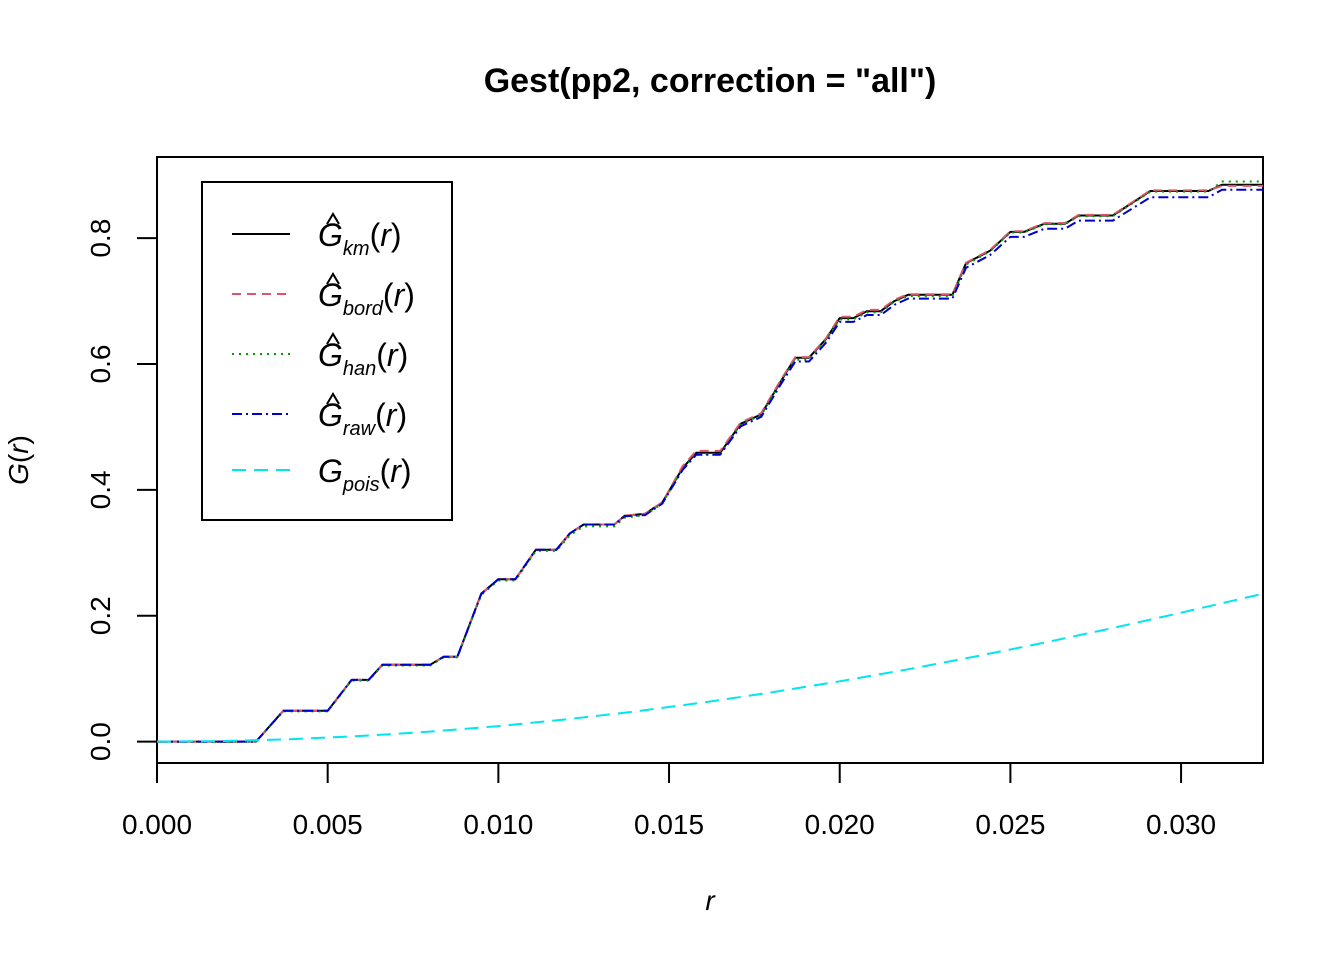 Image resolution: width=1344 pixels, height=965 pixels. I want to click on x-tick-label: 0.025, so click(1010, 824).